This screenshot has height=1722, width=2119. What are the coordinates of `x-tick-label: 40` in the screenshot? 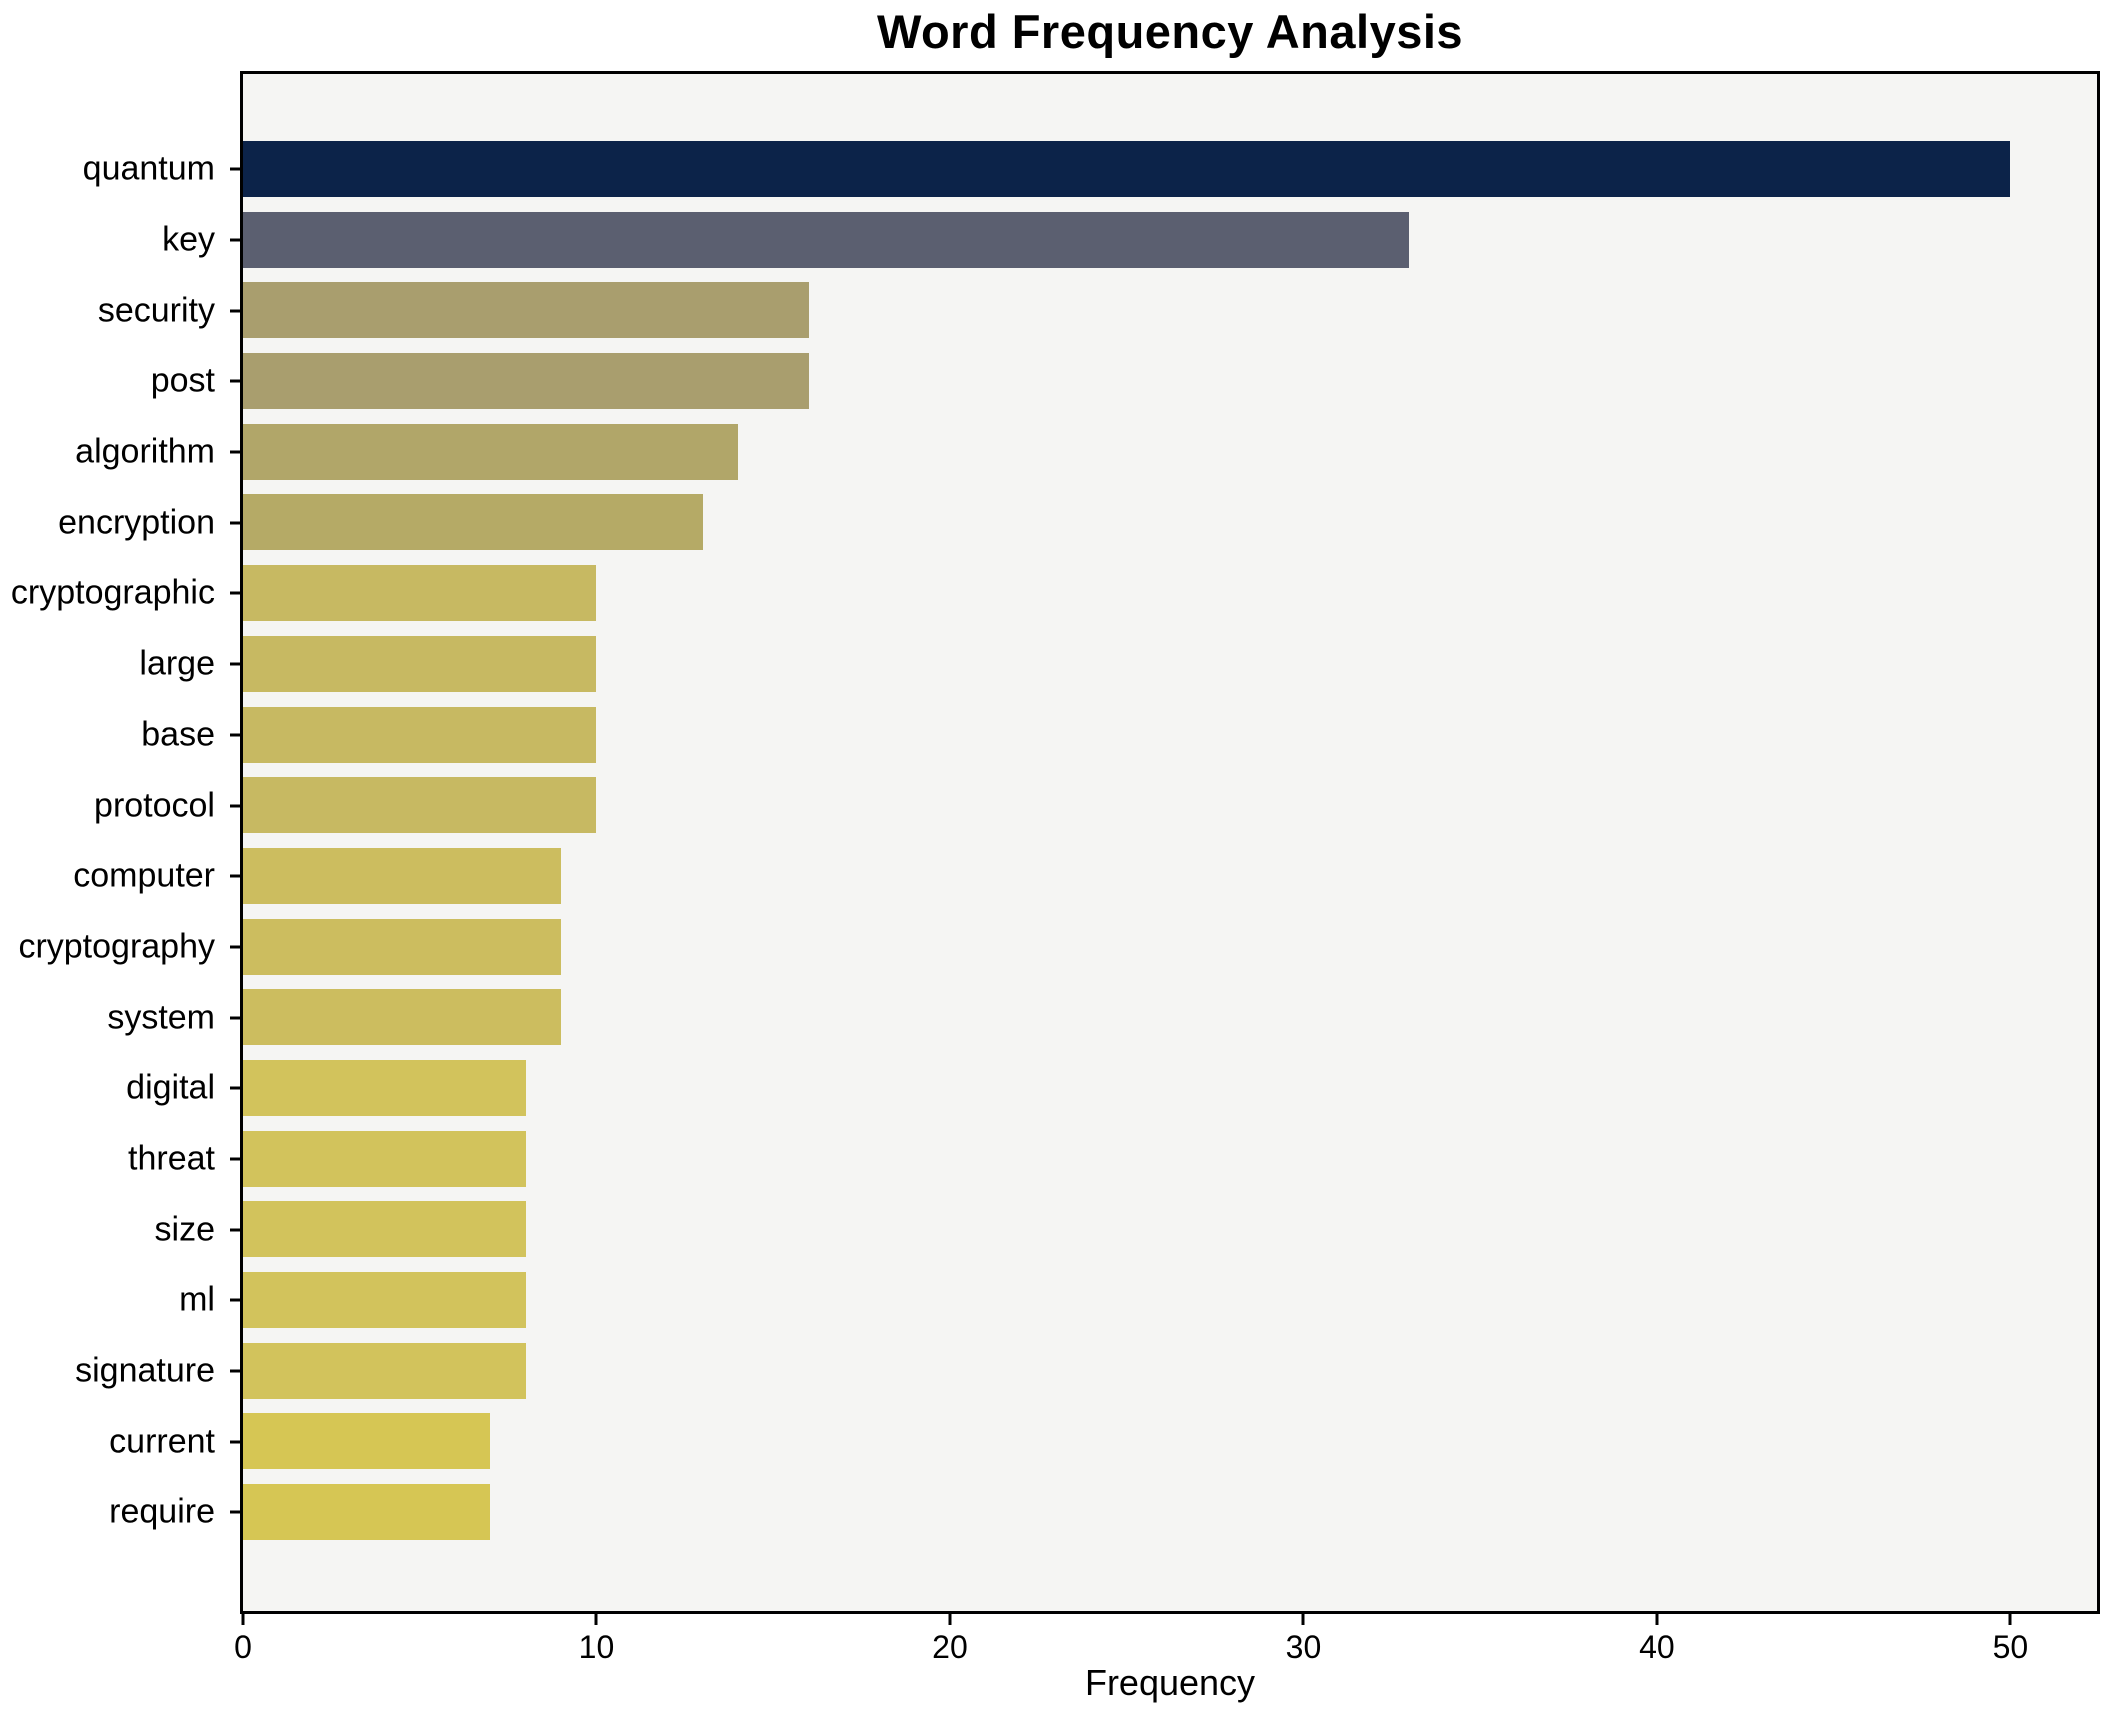 It's located at (1657, 1647).